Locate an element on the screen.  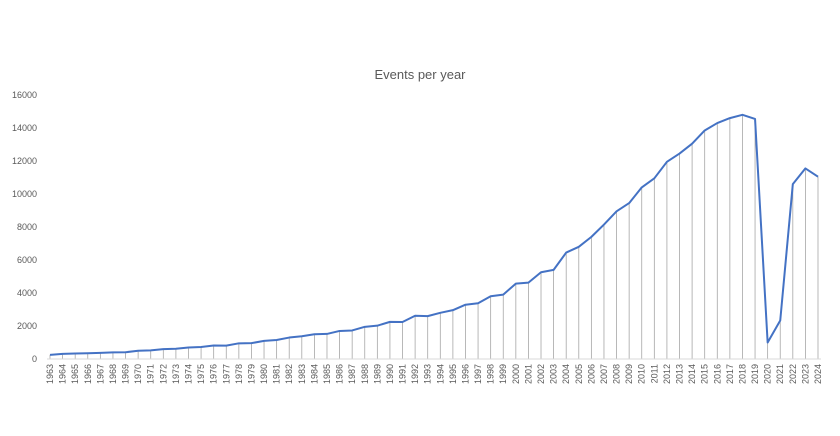
x-tick-label: 2013 is located at coordinates (680, 374).